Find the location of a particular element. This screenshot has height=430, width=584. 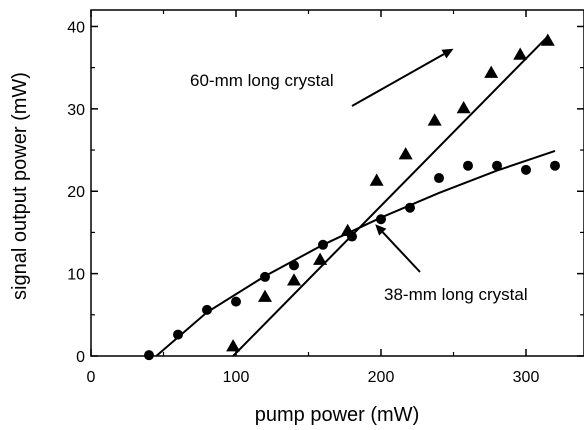

annotation-38mm: 38-mm long crystal is located at coordinates (456, 294).